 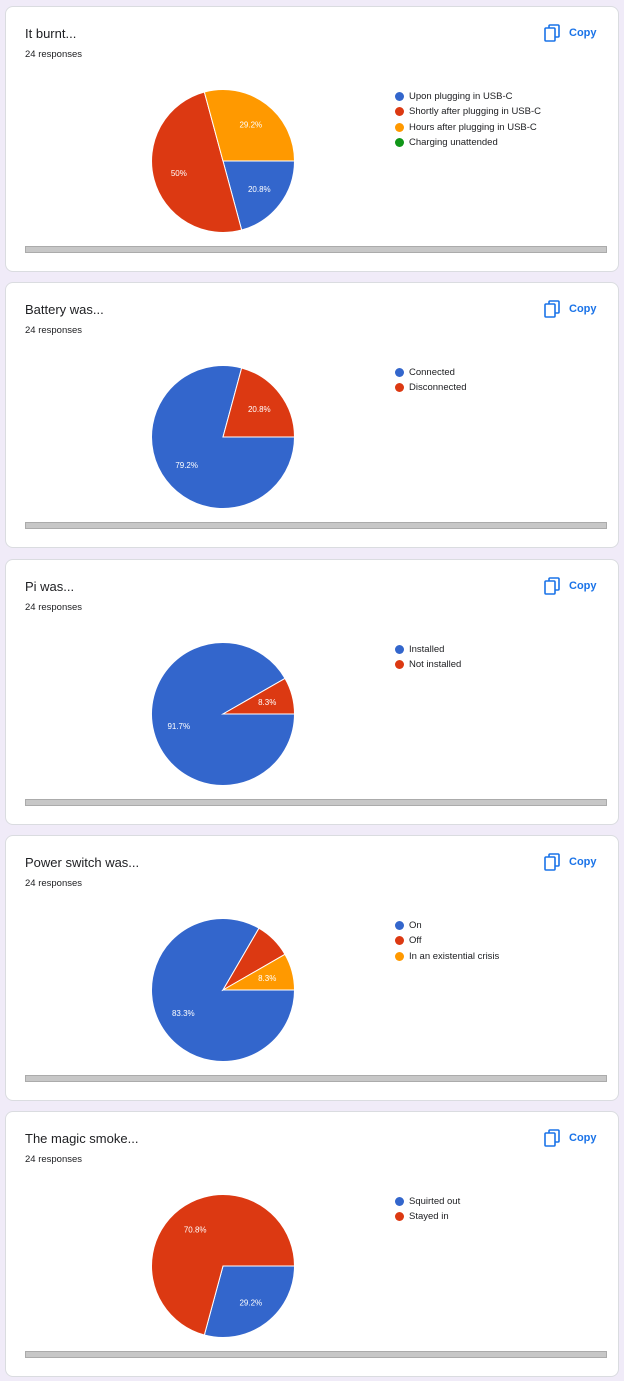 I want to click on pie-chart: 91.7% 8.3%, so click(x=223, y=714).